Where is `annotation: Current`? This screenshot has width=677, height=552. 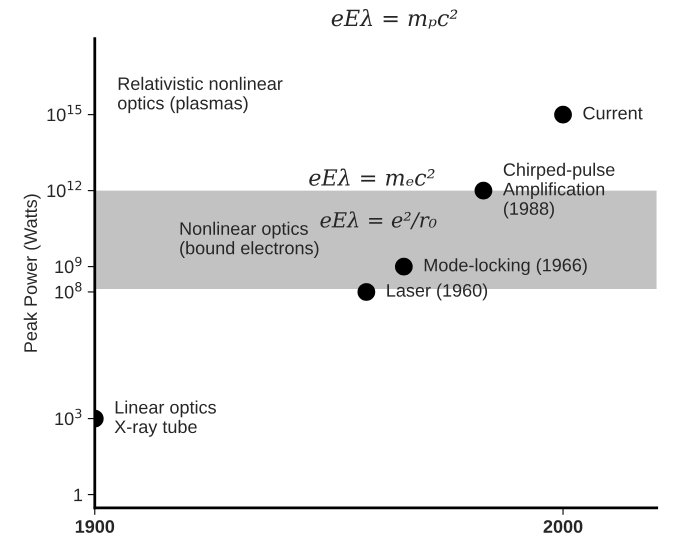
annotation: Current is located at coordinates (613, 113).